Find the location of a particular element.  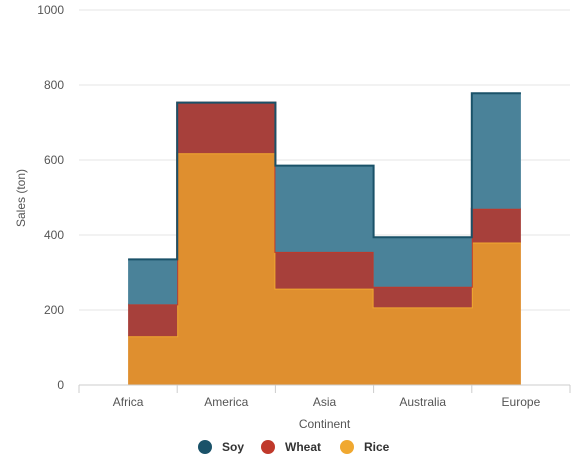

x-tick-label: America is located at coordinates (226, 402).